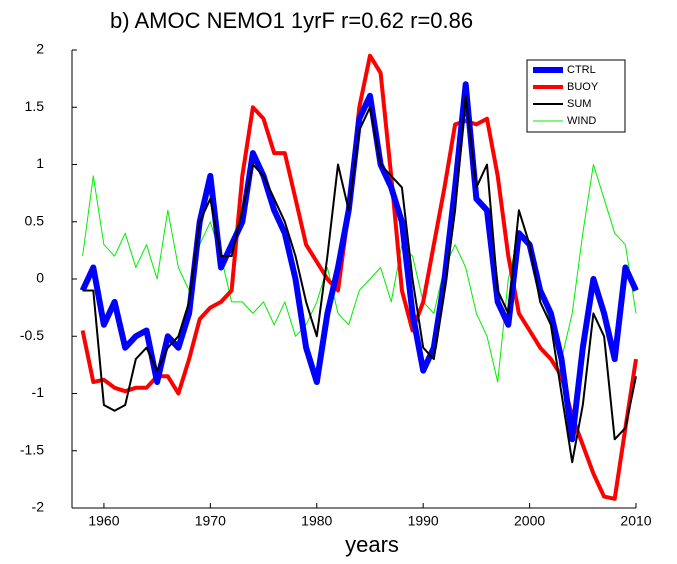 This screenshot has height=564, width=677. Describe the element at coordinates (316, 521) in the screenshot. I see `x-tick-label: 1980` at that location.